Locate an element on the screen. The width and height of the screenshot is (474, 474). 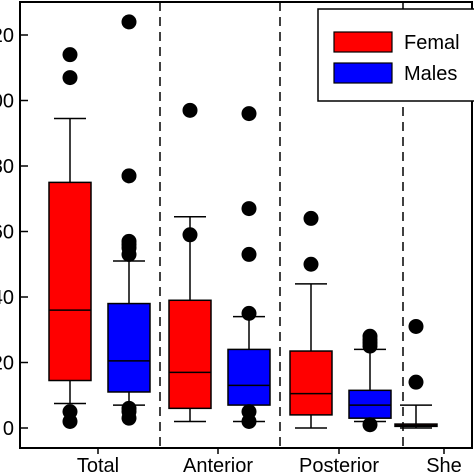
box-males-posterior is located at coordinates (370, 380).